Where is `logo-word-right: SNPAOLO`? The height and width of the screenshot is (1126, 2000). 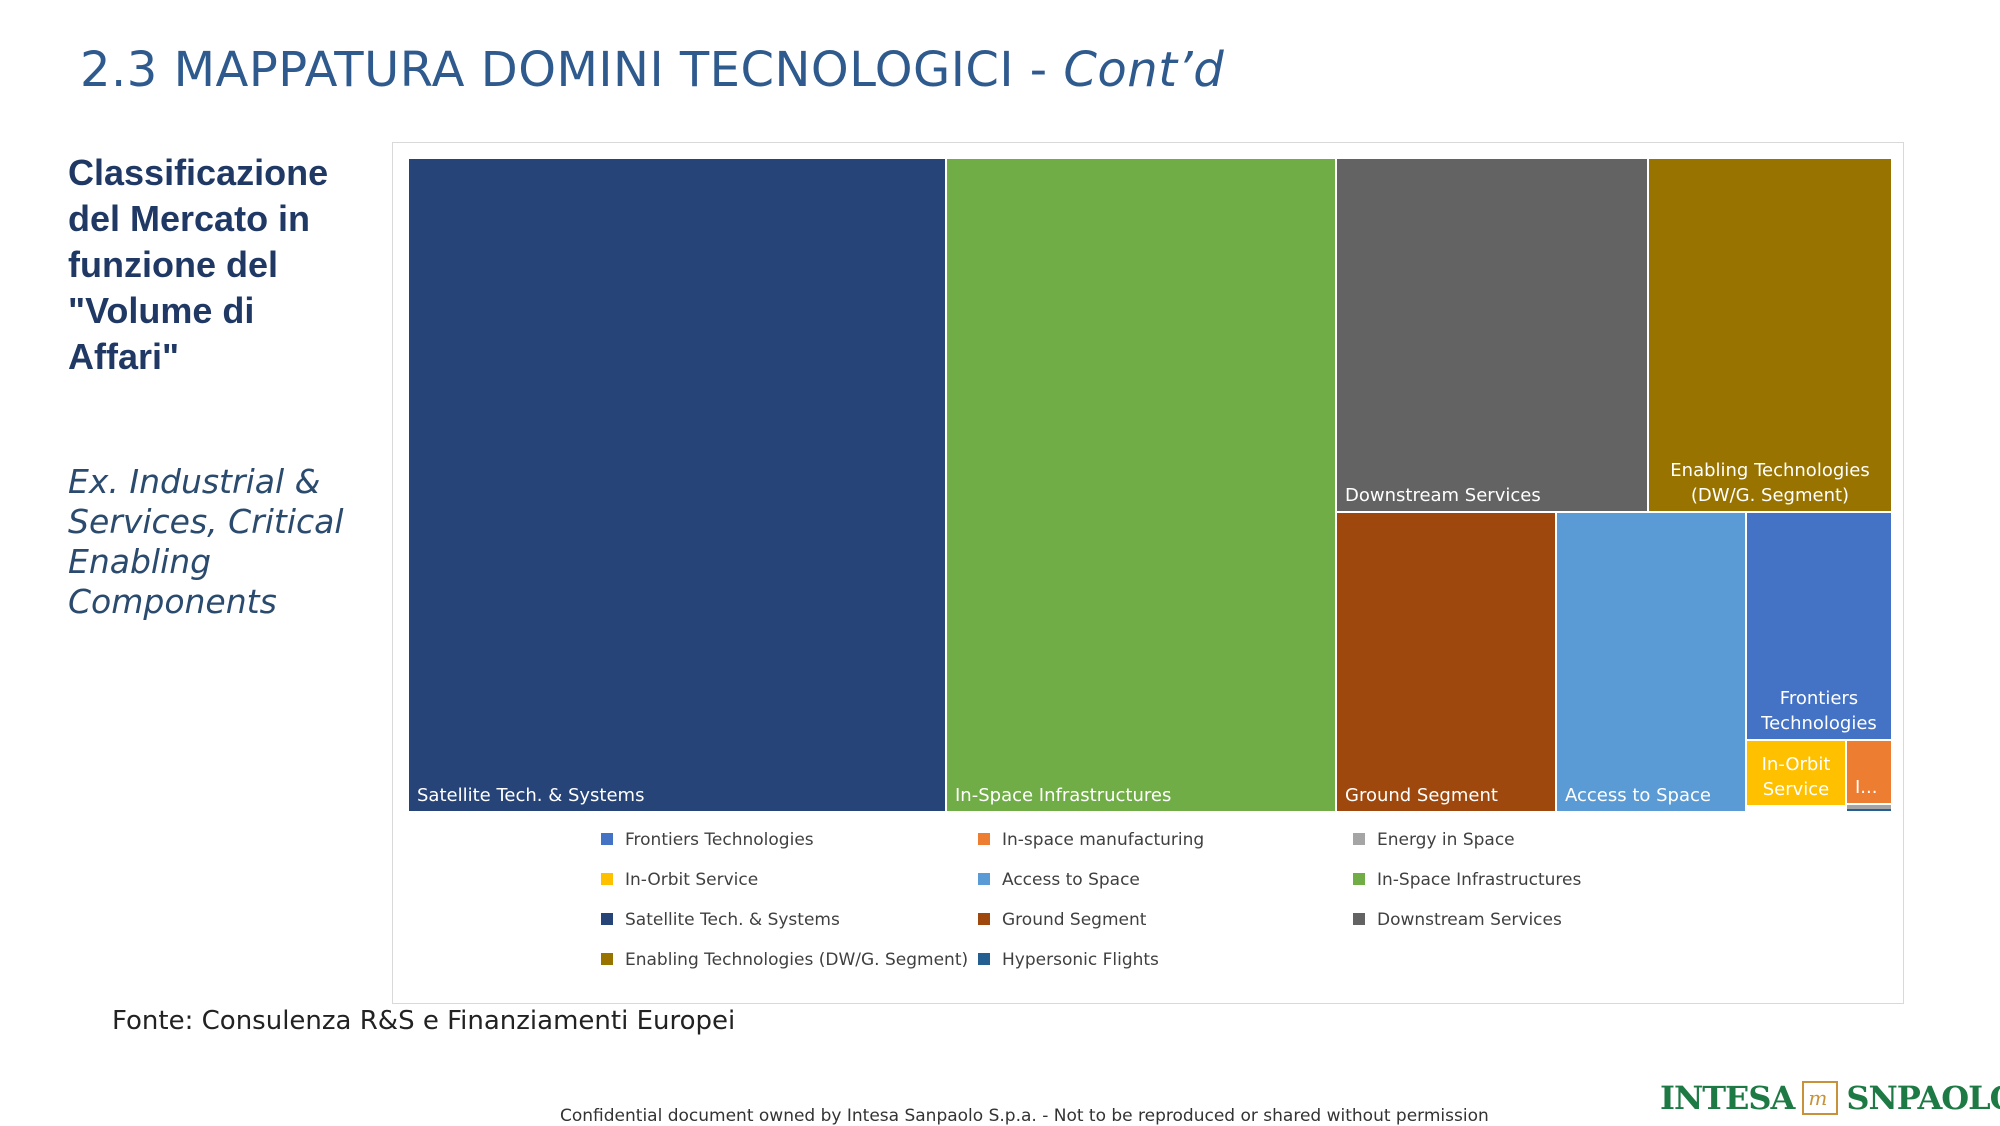 logo-word-right: SNPAOLO is located at coordinates (1923, 1098).